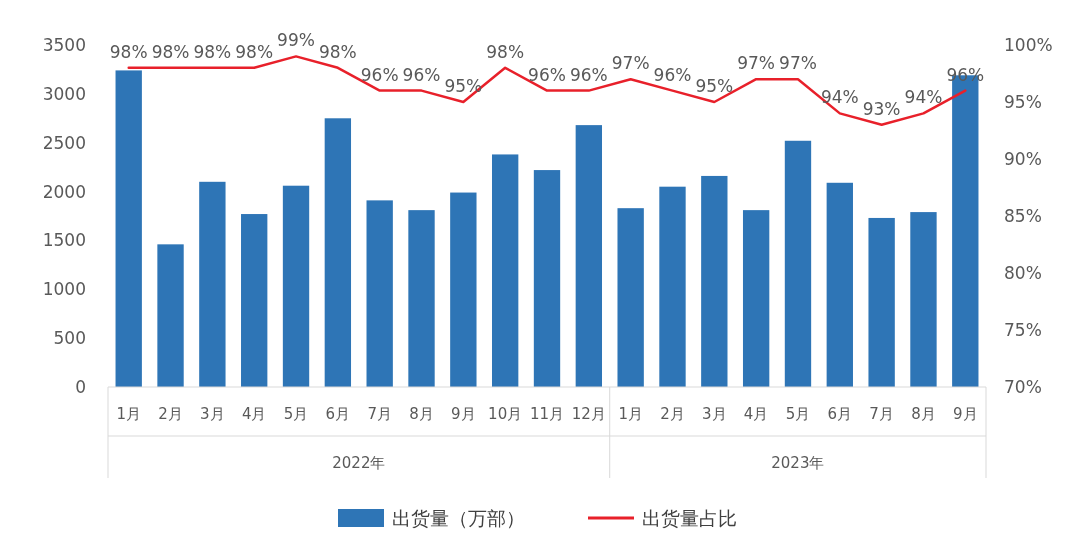 The width and height of the screenshot is (1080, 557). What do you see at coordinates (458, 518) in the screenshot?
I see `legend-label: 出货量（万部）` at bounding box center [458, 518].